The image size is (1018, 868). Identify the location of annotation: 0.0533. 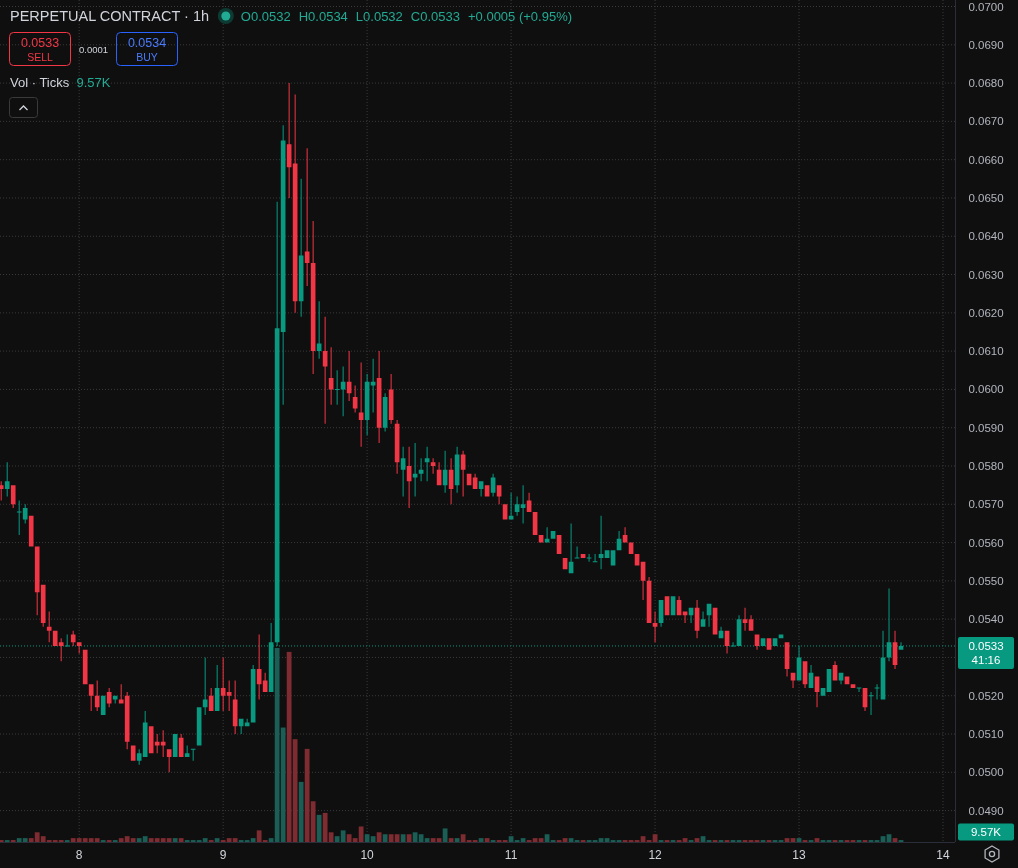
(40, 43).